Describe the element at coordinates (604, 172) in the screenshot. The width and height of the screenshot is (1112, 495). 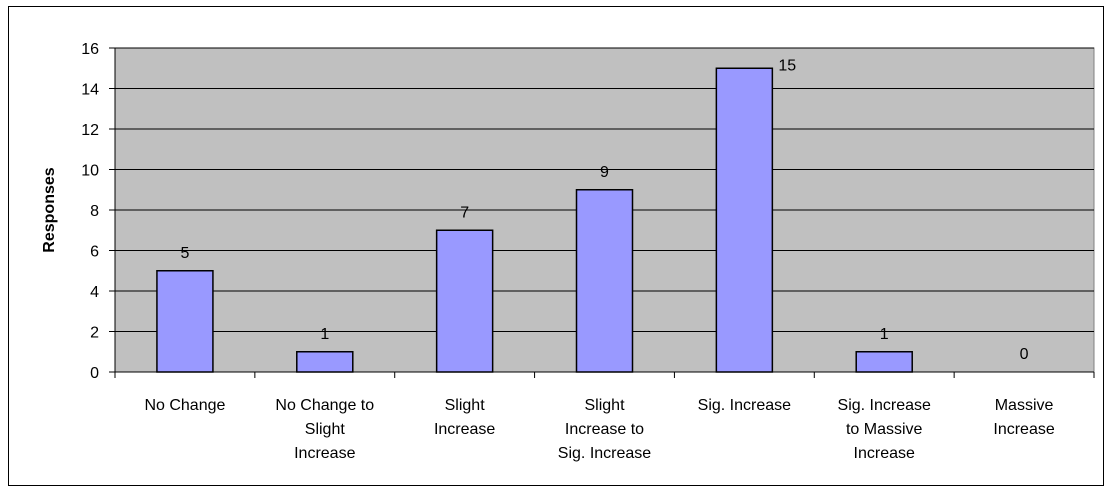
I see `data-label: 9` at that location.